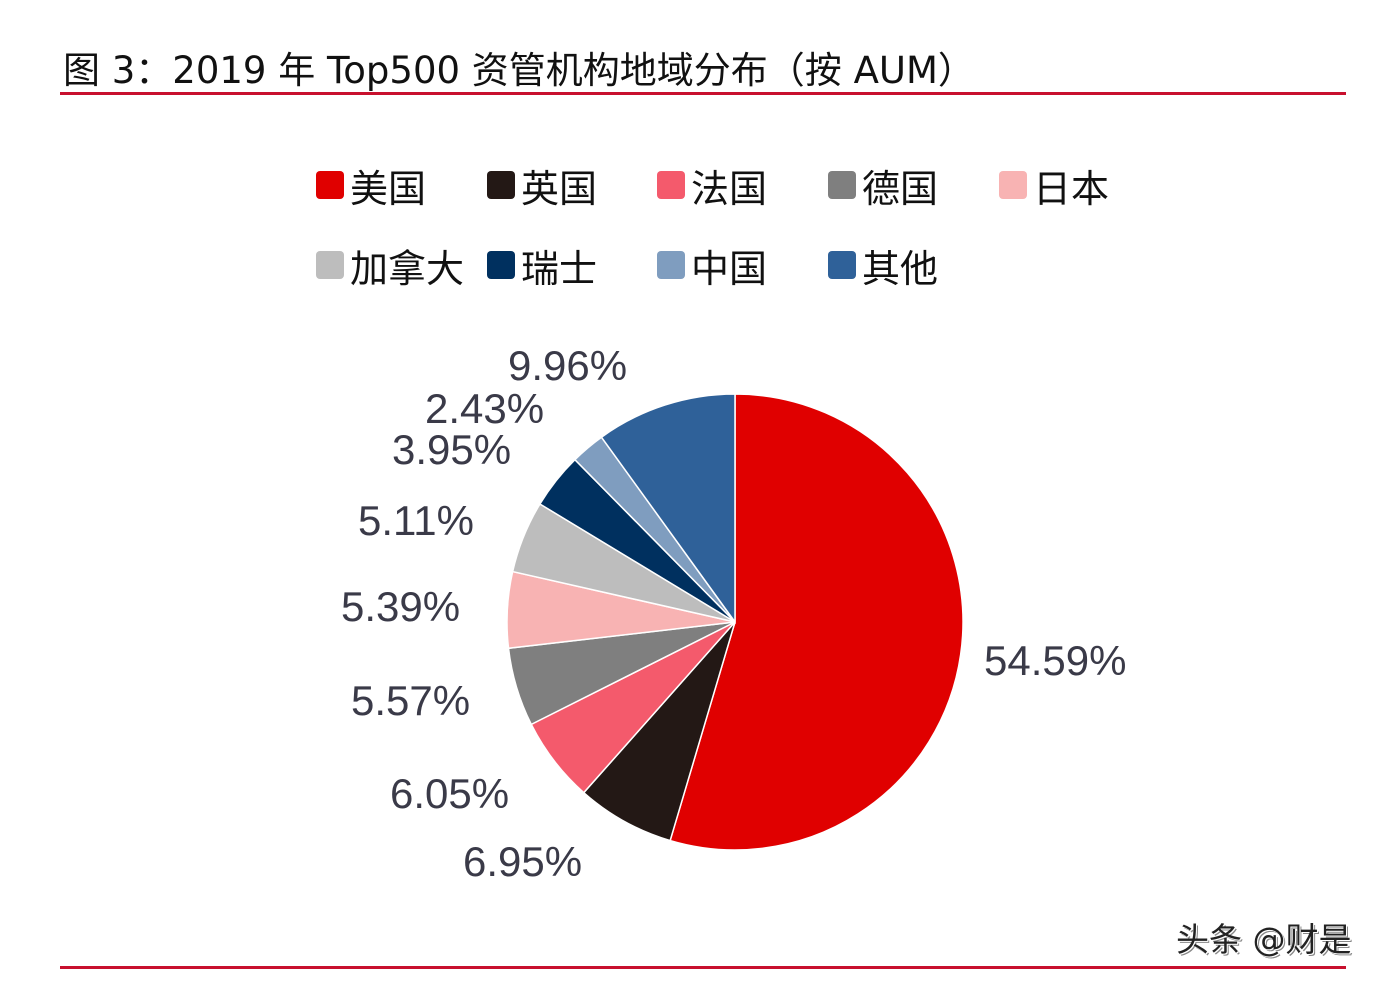 The height and width of the screenshot is (982, 1388). What do you see at coordinates (411, 700) in the screenshot?
I see `data-label: 5.57%` at bounding box center [411, 700].